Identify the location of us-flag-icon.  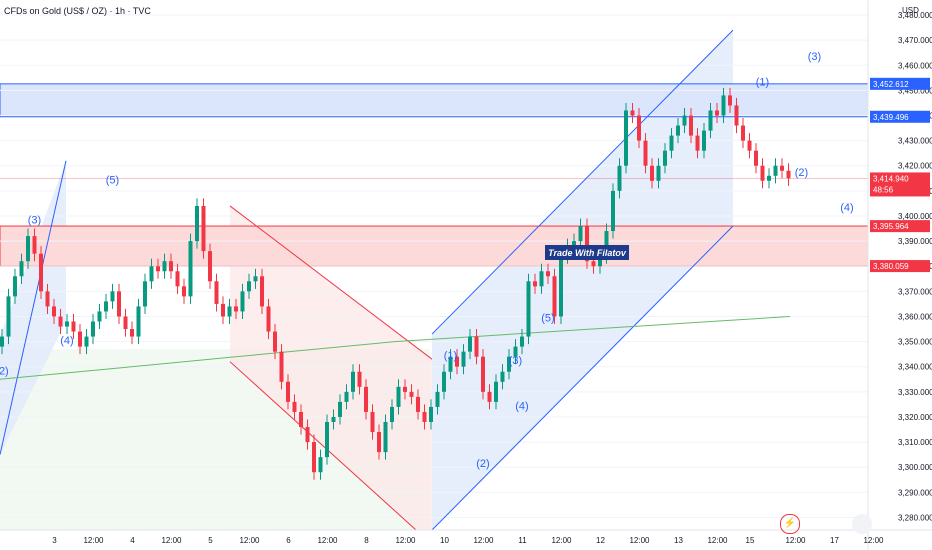
(862, 524).